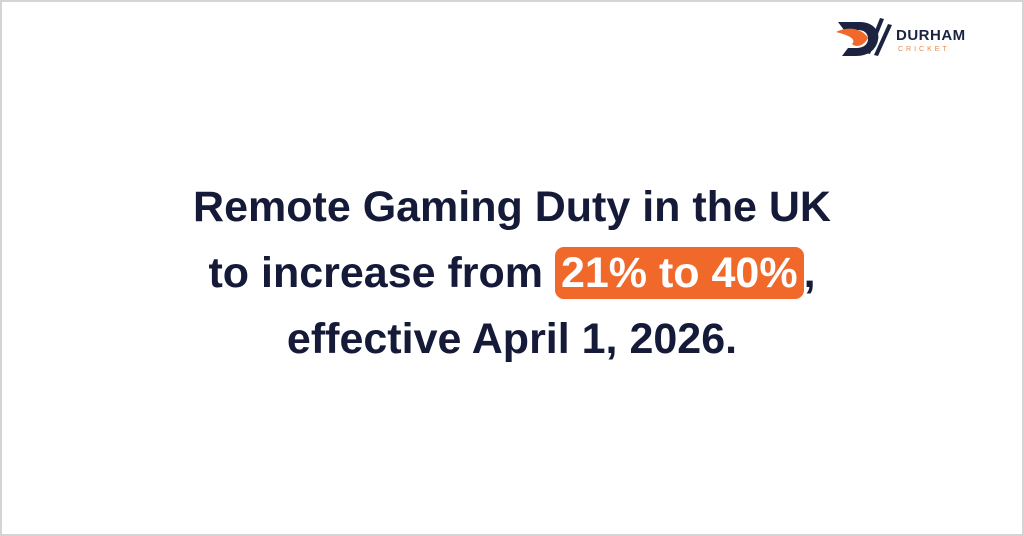 The image size is (1024, 536). What do you see at coordinates (924, 49) in the screenshot?
I see `logo-subtitle: CRICKET` at bounding box center [924, 49].